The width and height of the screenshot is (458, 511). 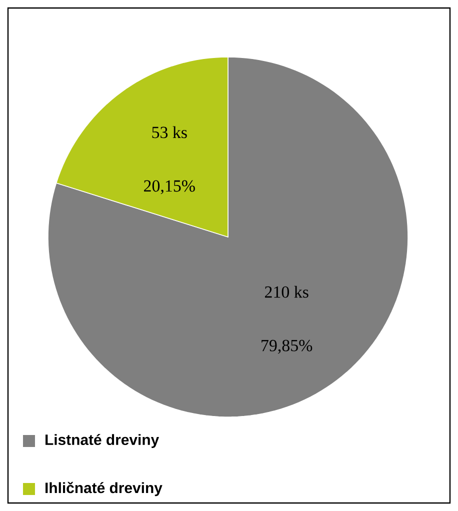 What do you see at coordinates (169, 187) in the screenshot?
I see `text: 20,15%` at bounding box center [169, 187].